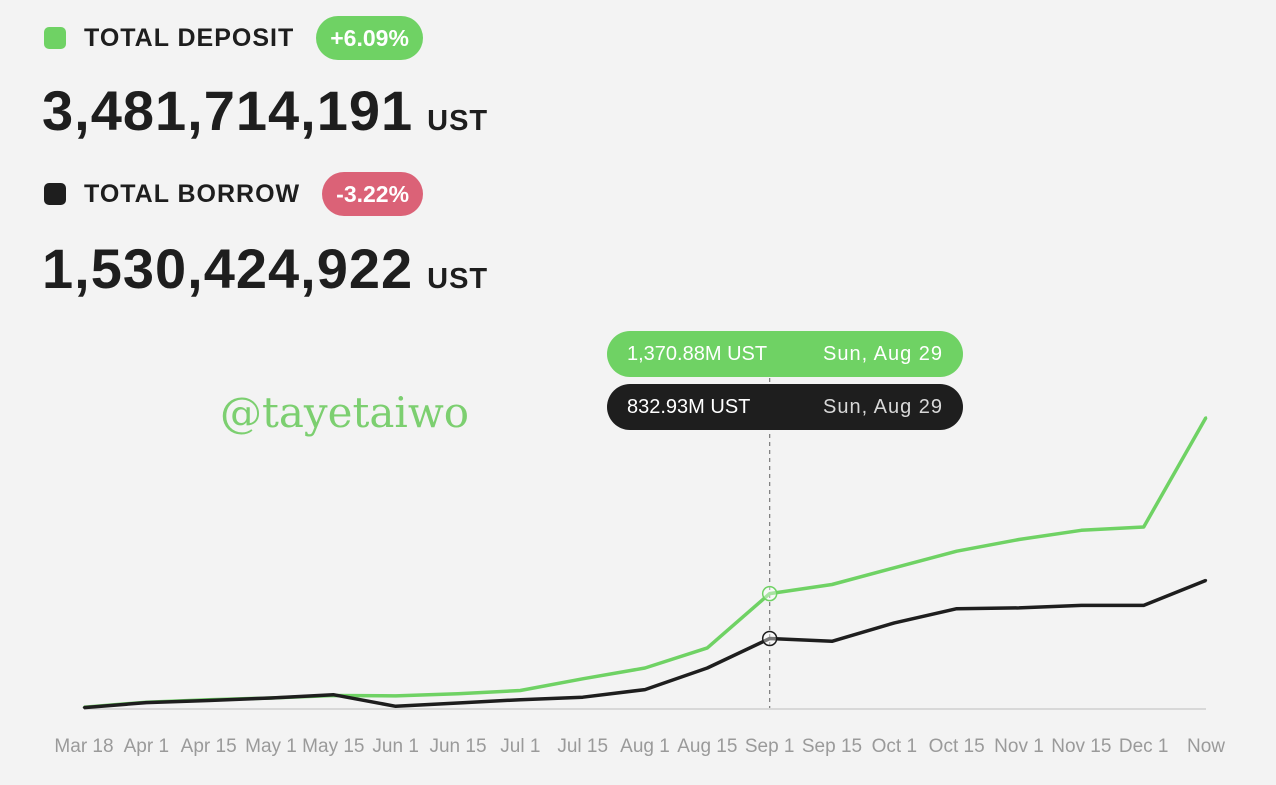  What do you see at coordinates (209, 746) in the screenshot?
I see `x-tick-label: Apr 15` at bounding box center [209, 746].